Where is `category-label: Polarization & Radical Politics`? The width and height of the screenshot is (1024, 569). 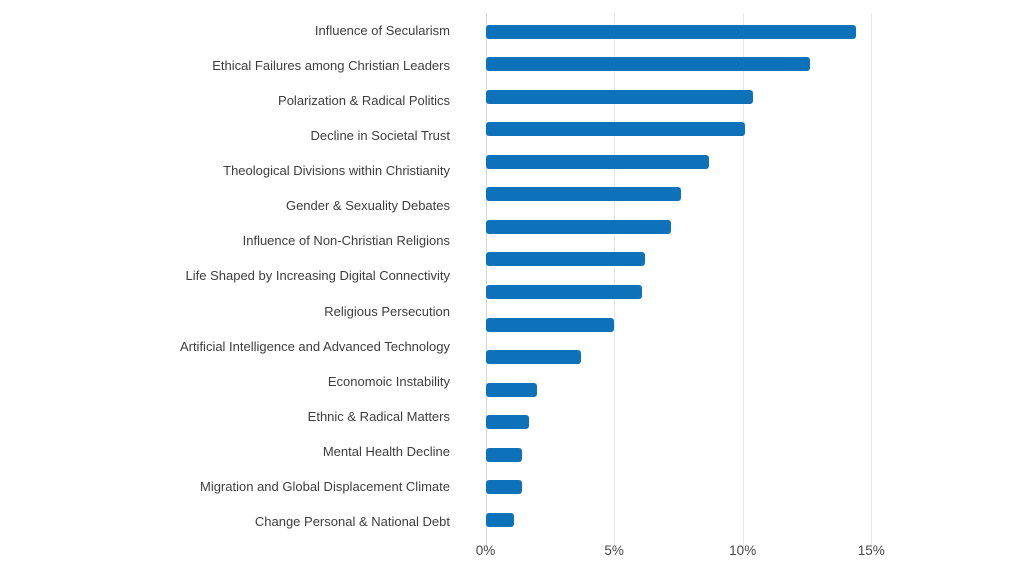
category-label: Polarization & Radical Politics is located at coordinates (364, 101).